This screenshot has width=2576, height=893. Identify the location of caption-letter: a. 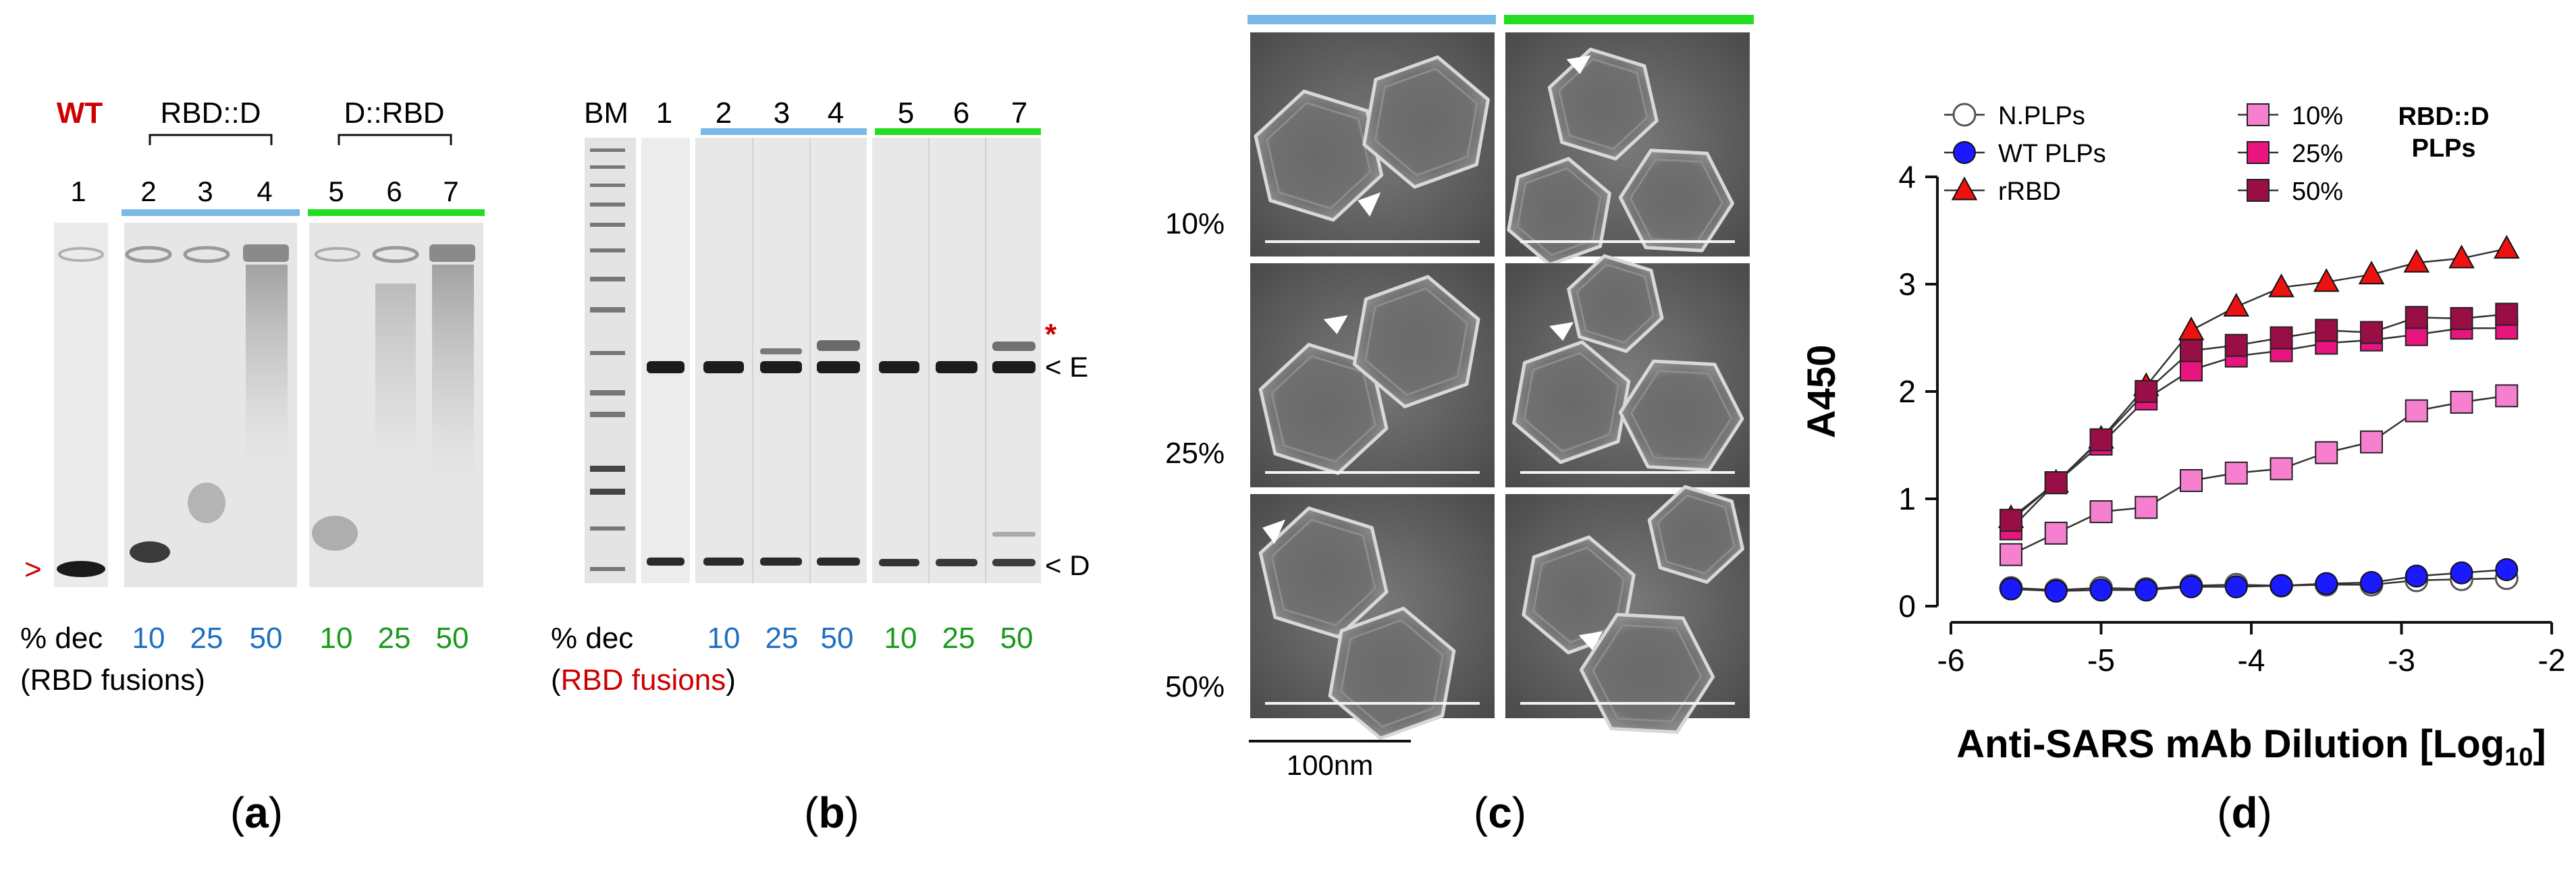
(256, 812).